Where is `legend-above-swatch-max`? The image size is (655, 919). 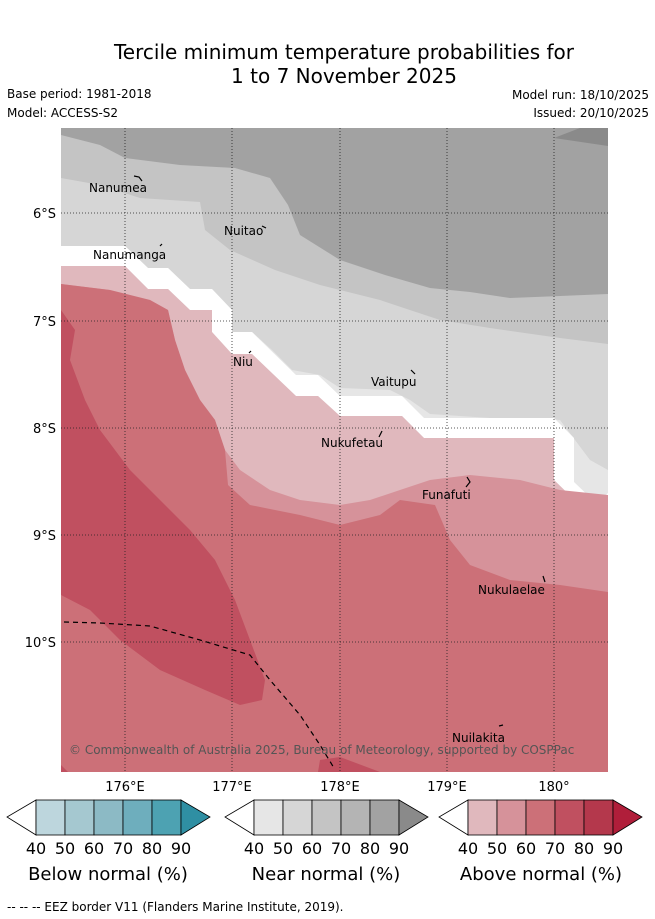 legend-above-swatch-max is located at coordinates (627, 817).